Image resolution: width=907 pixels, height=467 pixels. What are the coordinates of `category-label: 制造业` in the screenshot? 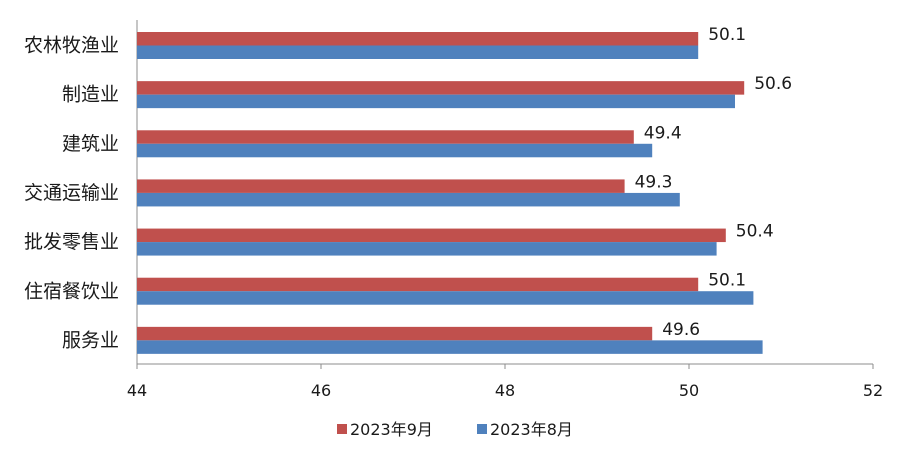 It's located at (90, 95).